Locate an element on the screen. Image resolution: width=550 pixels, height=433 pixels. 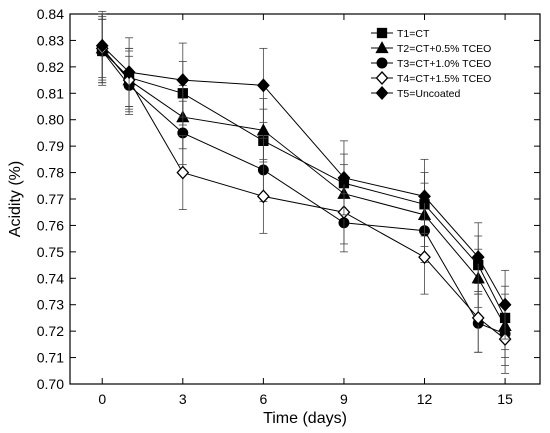
legend-label: T2=CT+0.5% TCEO is located at coordinates (444, 49).